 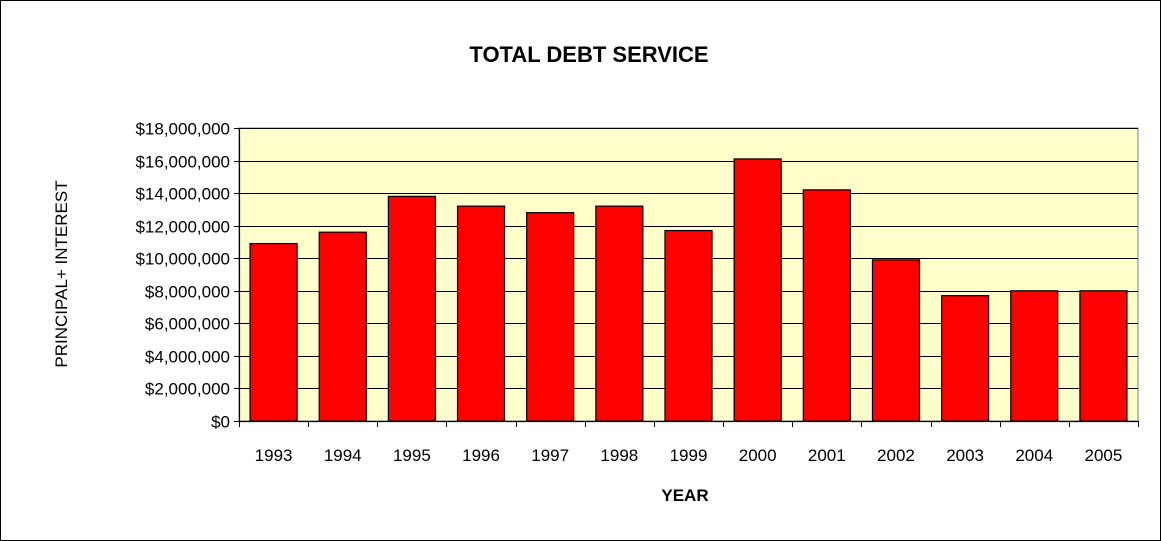 I want to click on x-tick-label: 1993, so click(x=274, y=455).